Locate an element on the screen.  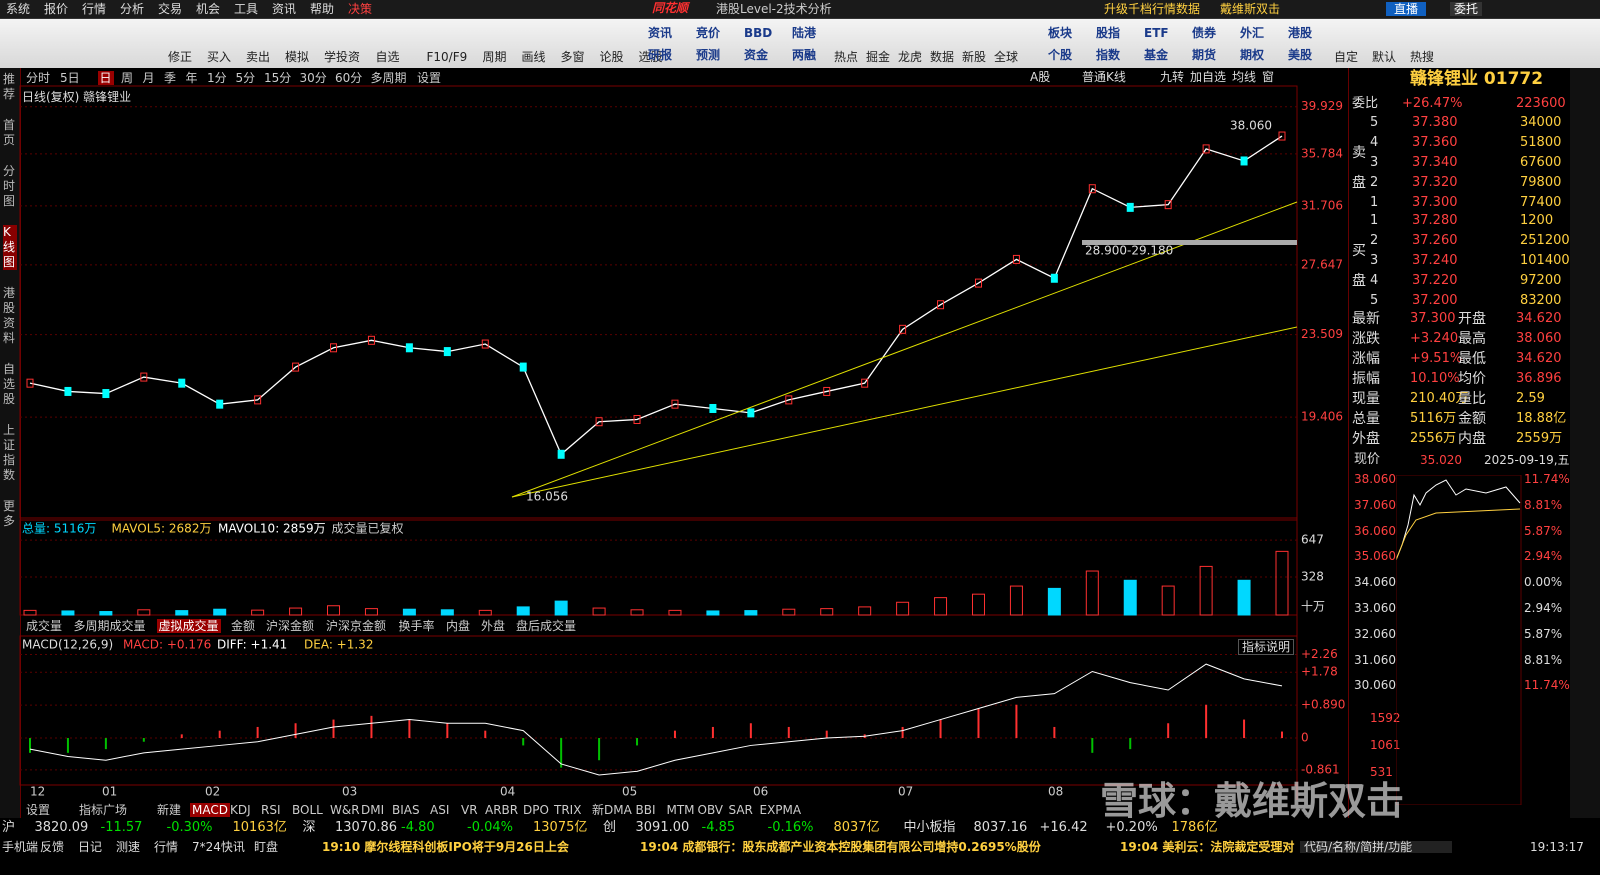
period-tab: 1分 is located at coordinates (217, 78).